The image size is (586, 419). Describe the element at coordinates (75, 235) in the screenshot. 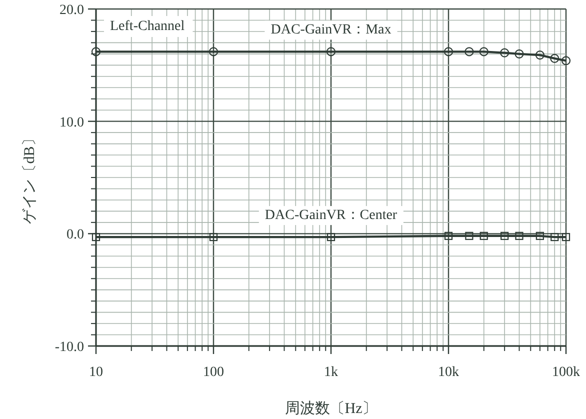

I see `y-tick-label: 0.0` at that location.